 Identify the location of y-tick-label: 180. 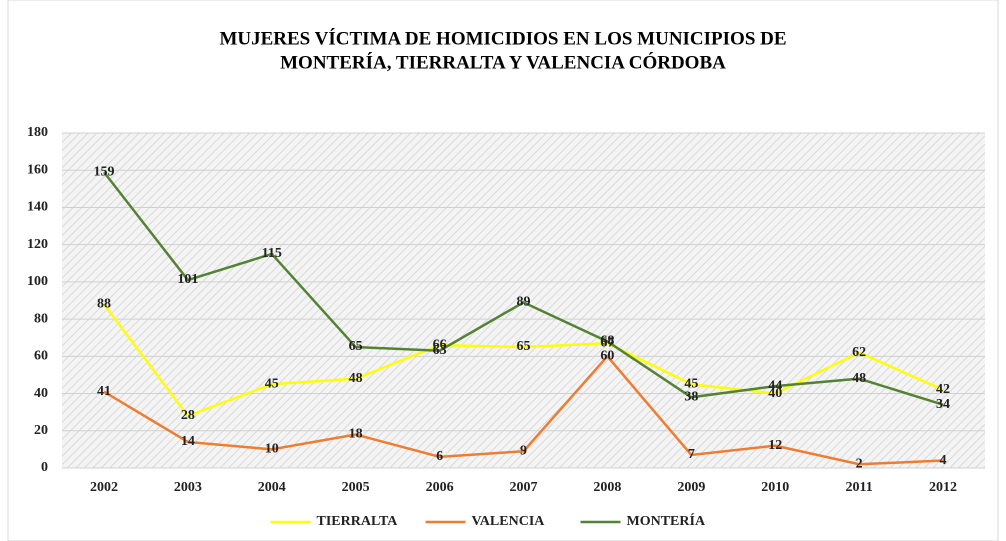
(37, 132).